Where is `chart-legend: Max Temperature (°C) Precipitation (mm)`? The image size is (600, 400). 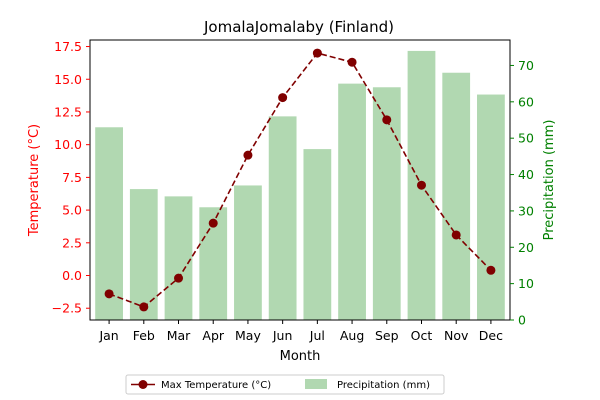
chart-legend: Max Temperature (°C) Precipitation (mm) is located at coordinates (285, 384).